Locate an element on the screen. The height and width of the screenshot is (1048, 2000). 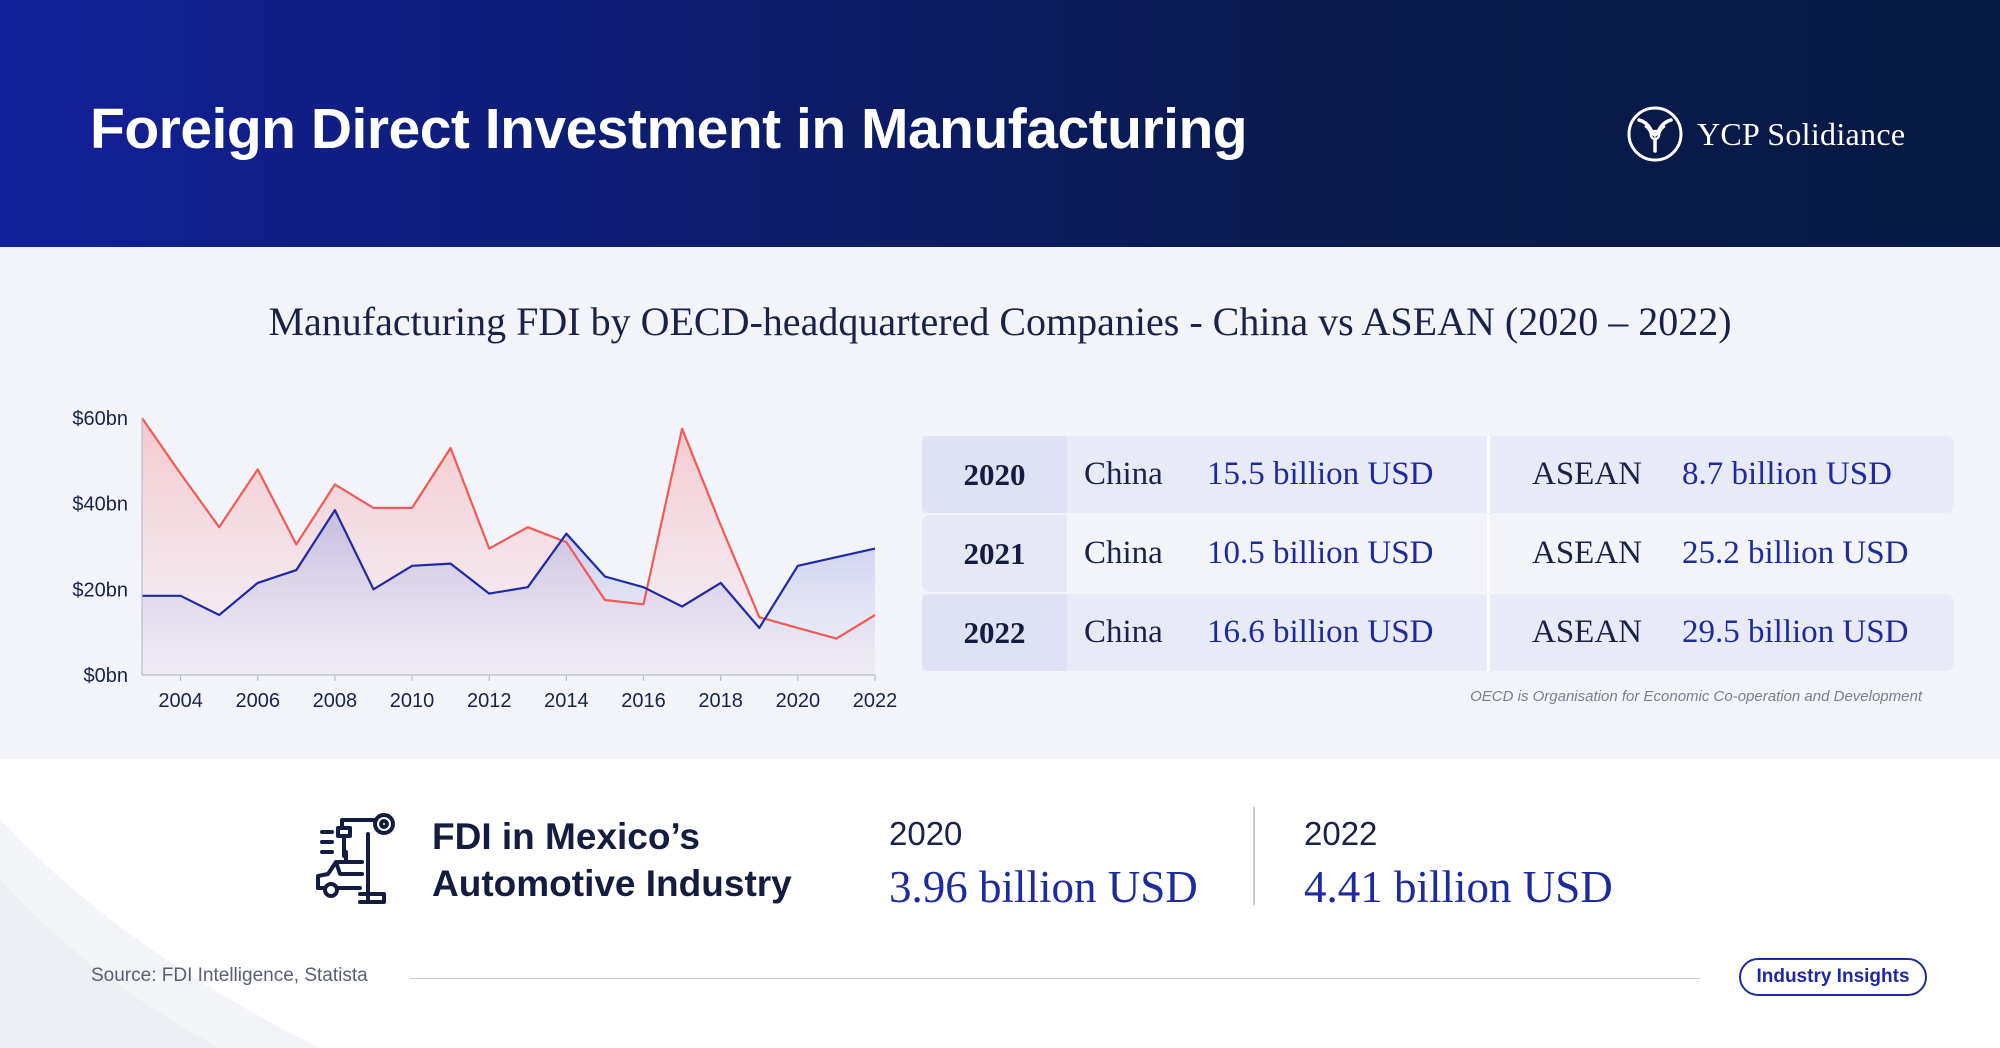
footer-divider is located at coordinates (1055, 978).